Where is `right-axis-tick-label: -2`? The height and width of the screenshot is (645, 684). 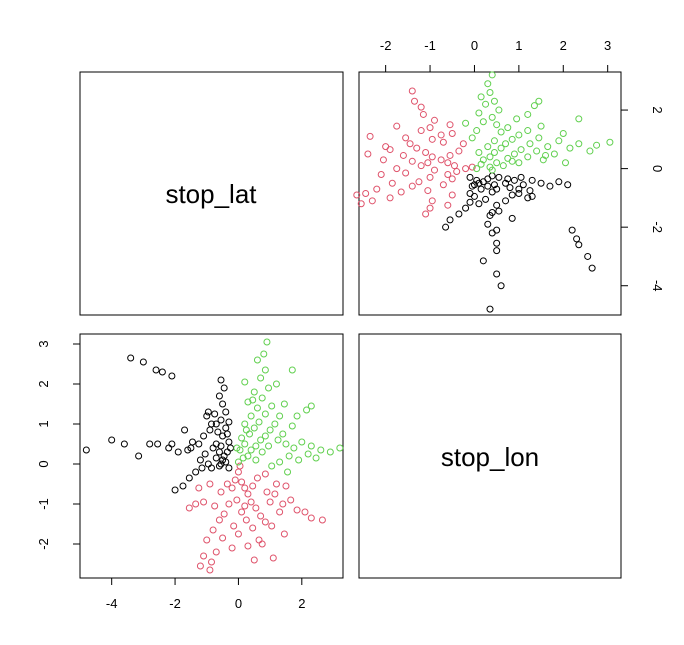 right-axis-tick-label: -2 is located at coordinates (657, 227).